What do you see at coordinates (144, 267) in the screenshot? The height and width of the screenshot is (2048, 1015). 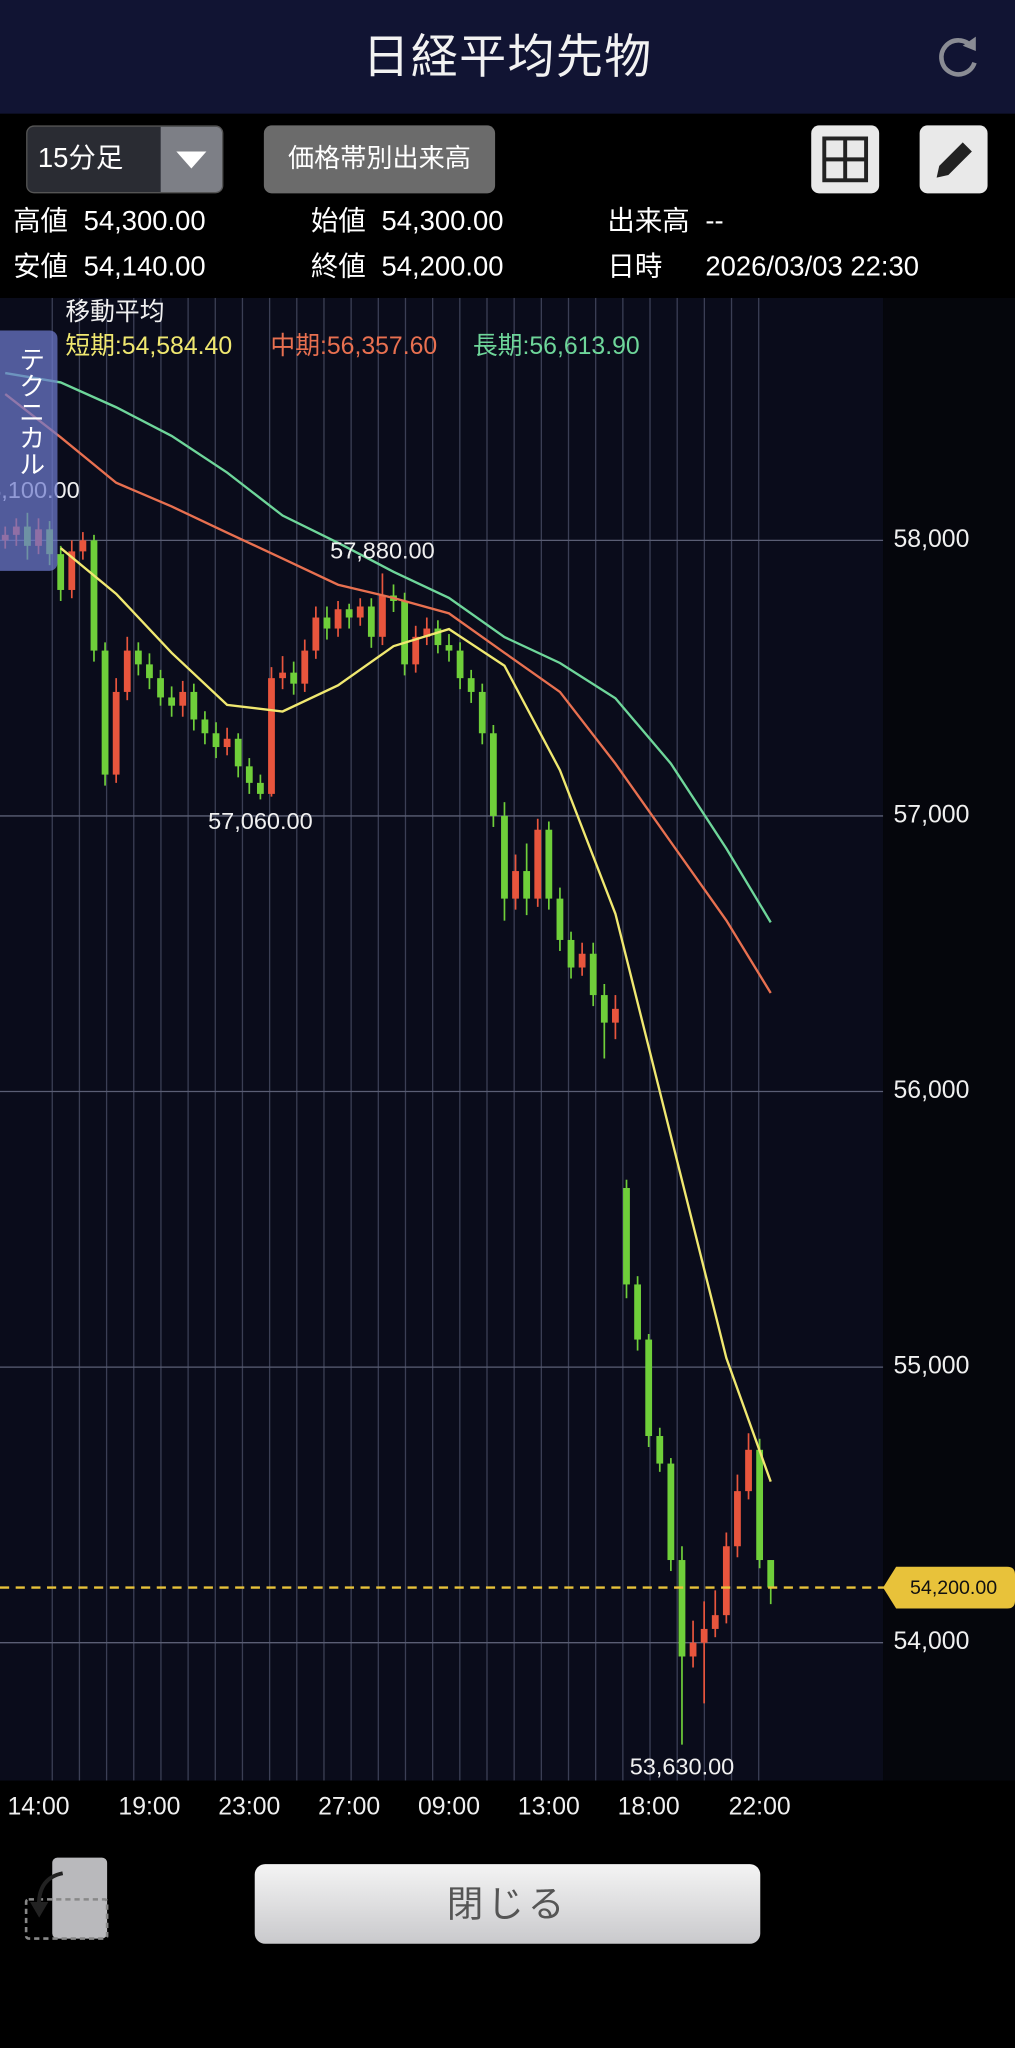 I see `quote-value: 54,140.00` at bounding box center [144, 267].